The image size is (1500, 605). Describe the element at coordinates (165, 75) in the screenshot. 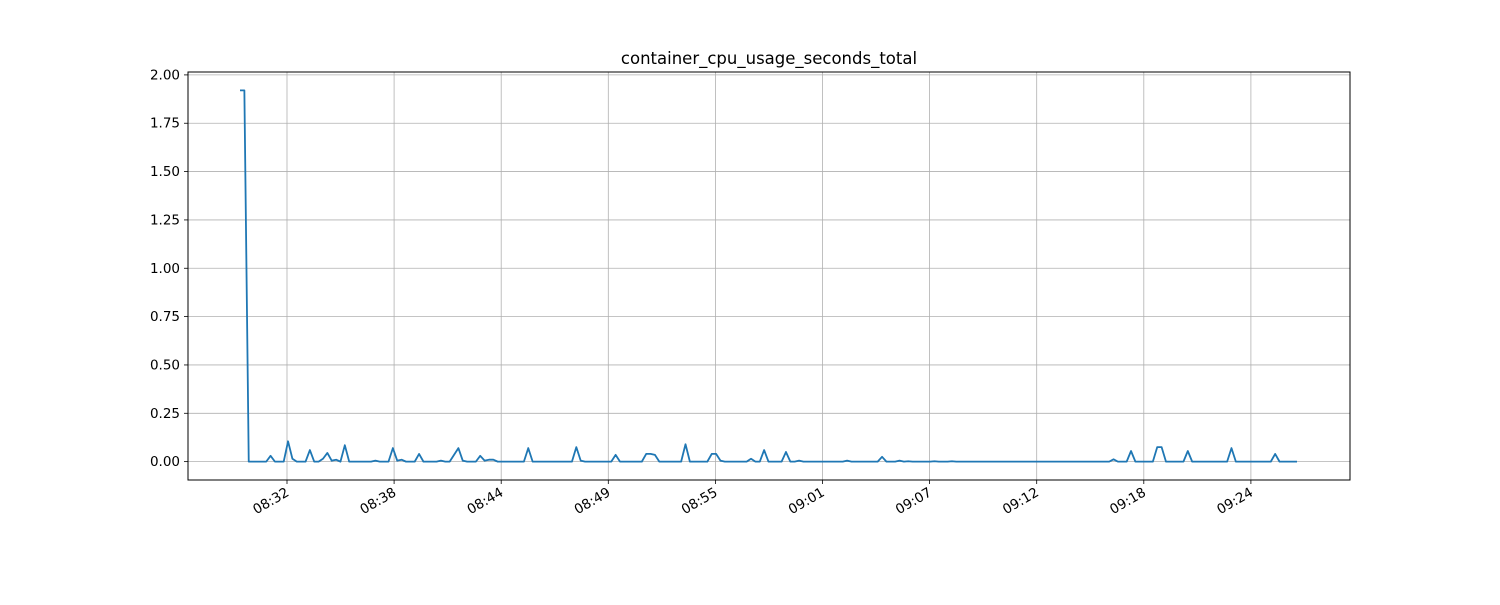

I see `y-tick-label: 2.00` at that location.